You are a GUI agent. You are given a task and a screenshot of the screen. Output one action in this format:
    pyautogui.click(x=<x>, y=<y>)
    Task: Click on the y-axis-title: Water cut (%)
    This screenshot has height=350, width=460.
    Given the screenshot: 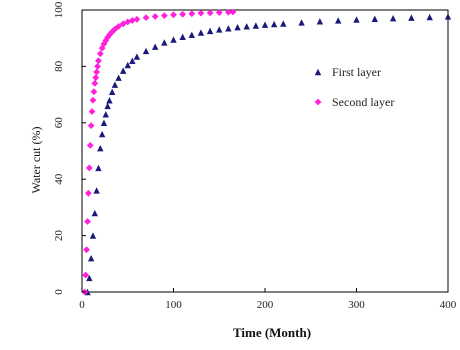 What is the action you would take?
    pyautogui.click(x=36, y=160)
    